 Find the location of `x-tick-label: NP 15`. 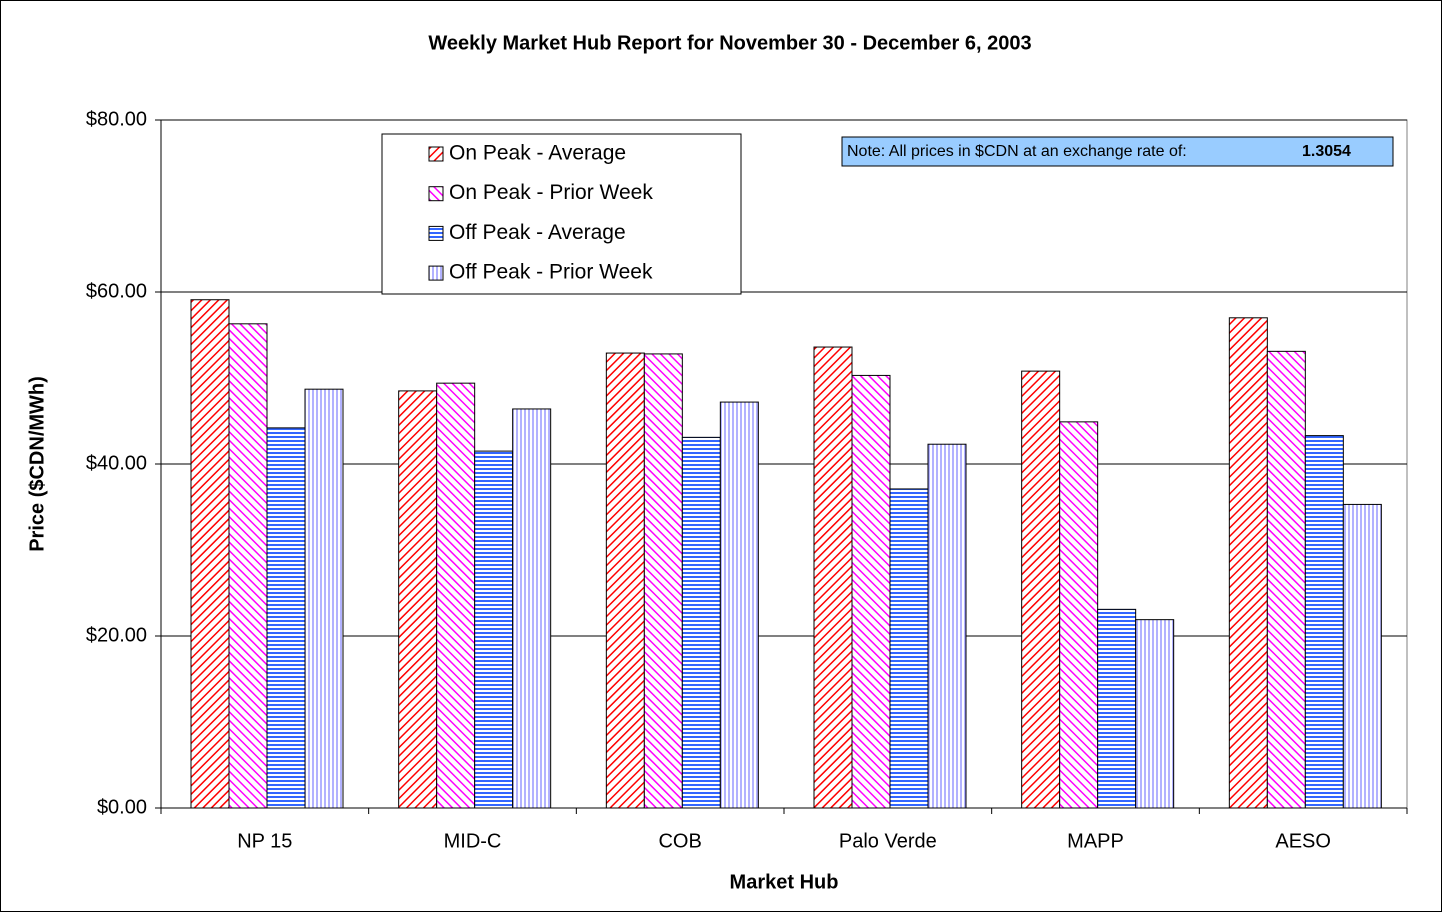

x-tick-label: NP 15 is located at coordinates (264, 841).